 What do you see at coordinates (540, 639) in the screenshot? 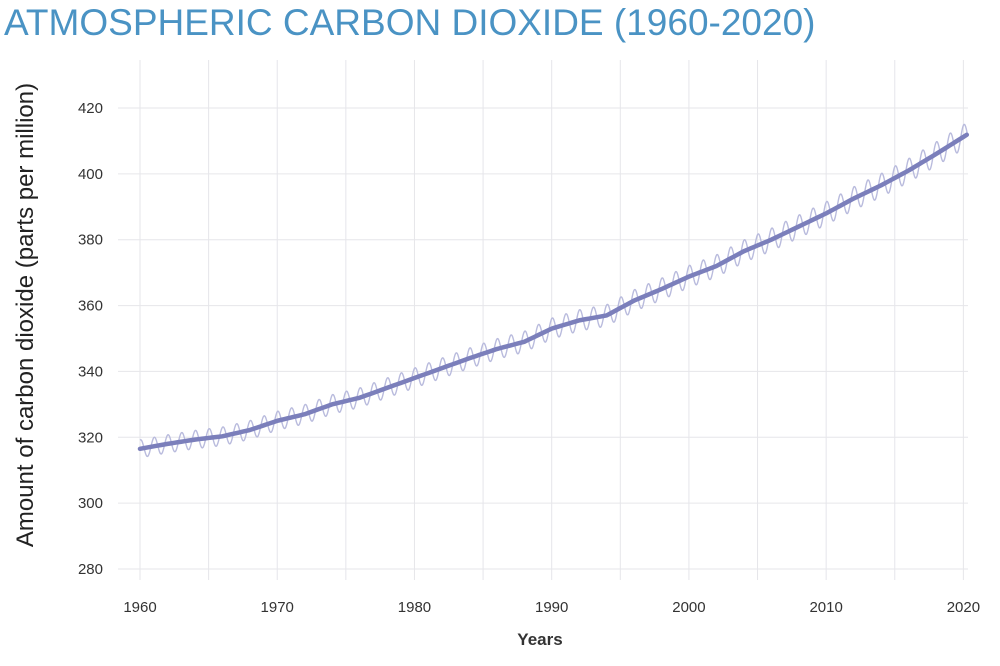
I see `x-axis-label: Years` at bounding box center [540, 639].